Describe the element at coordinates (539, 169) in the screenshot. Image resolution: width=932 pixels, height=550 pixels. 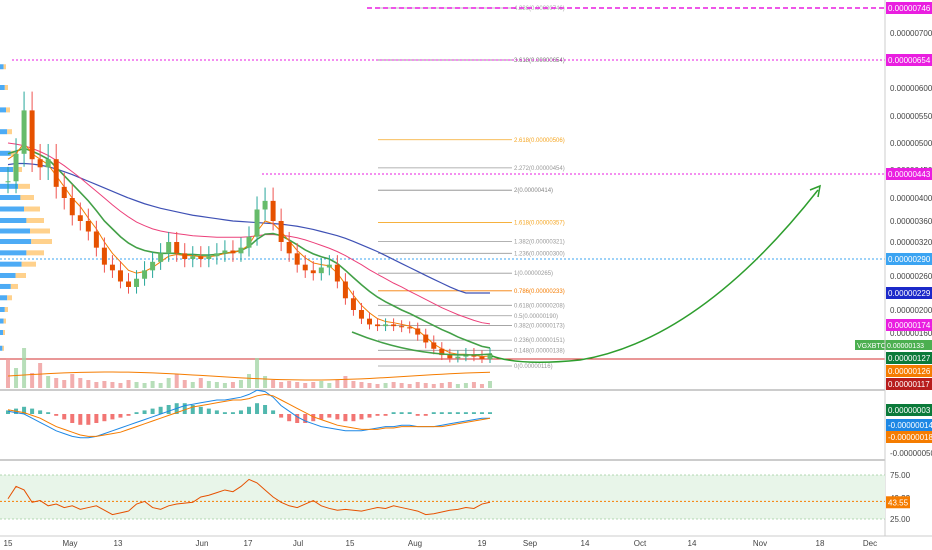
I see `fib-label: 2.272(0.00000454)` at that location.